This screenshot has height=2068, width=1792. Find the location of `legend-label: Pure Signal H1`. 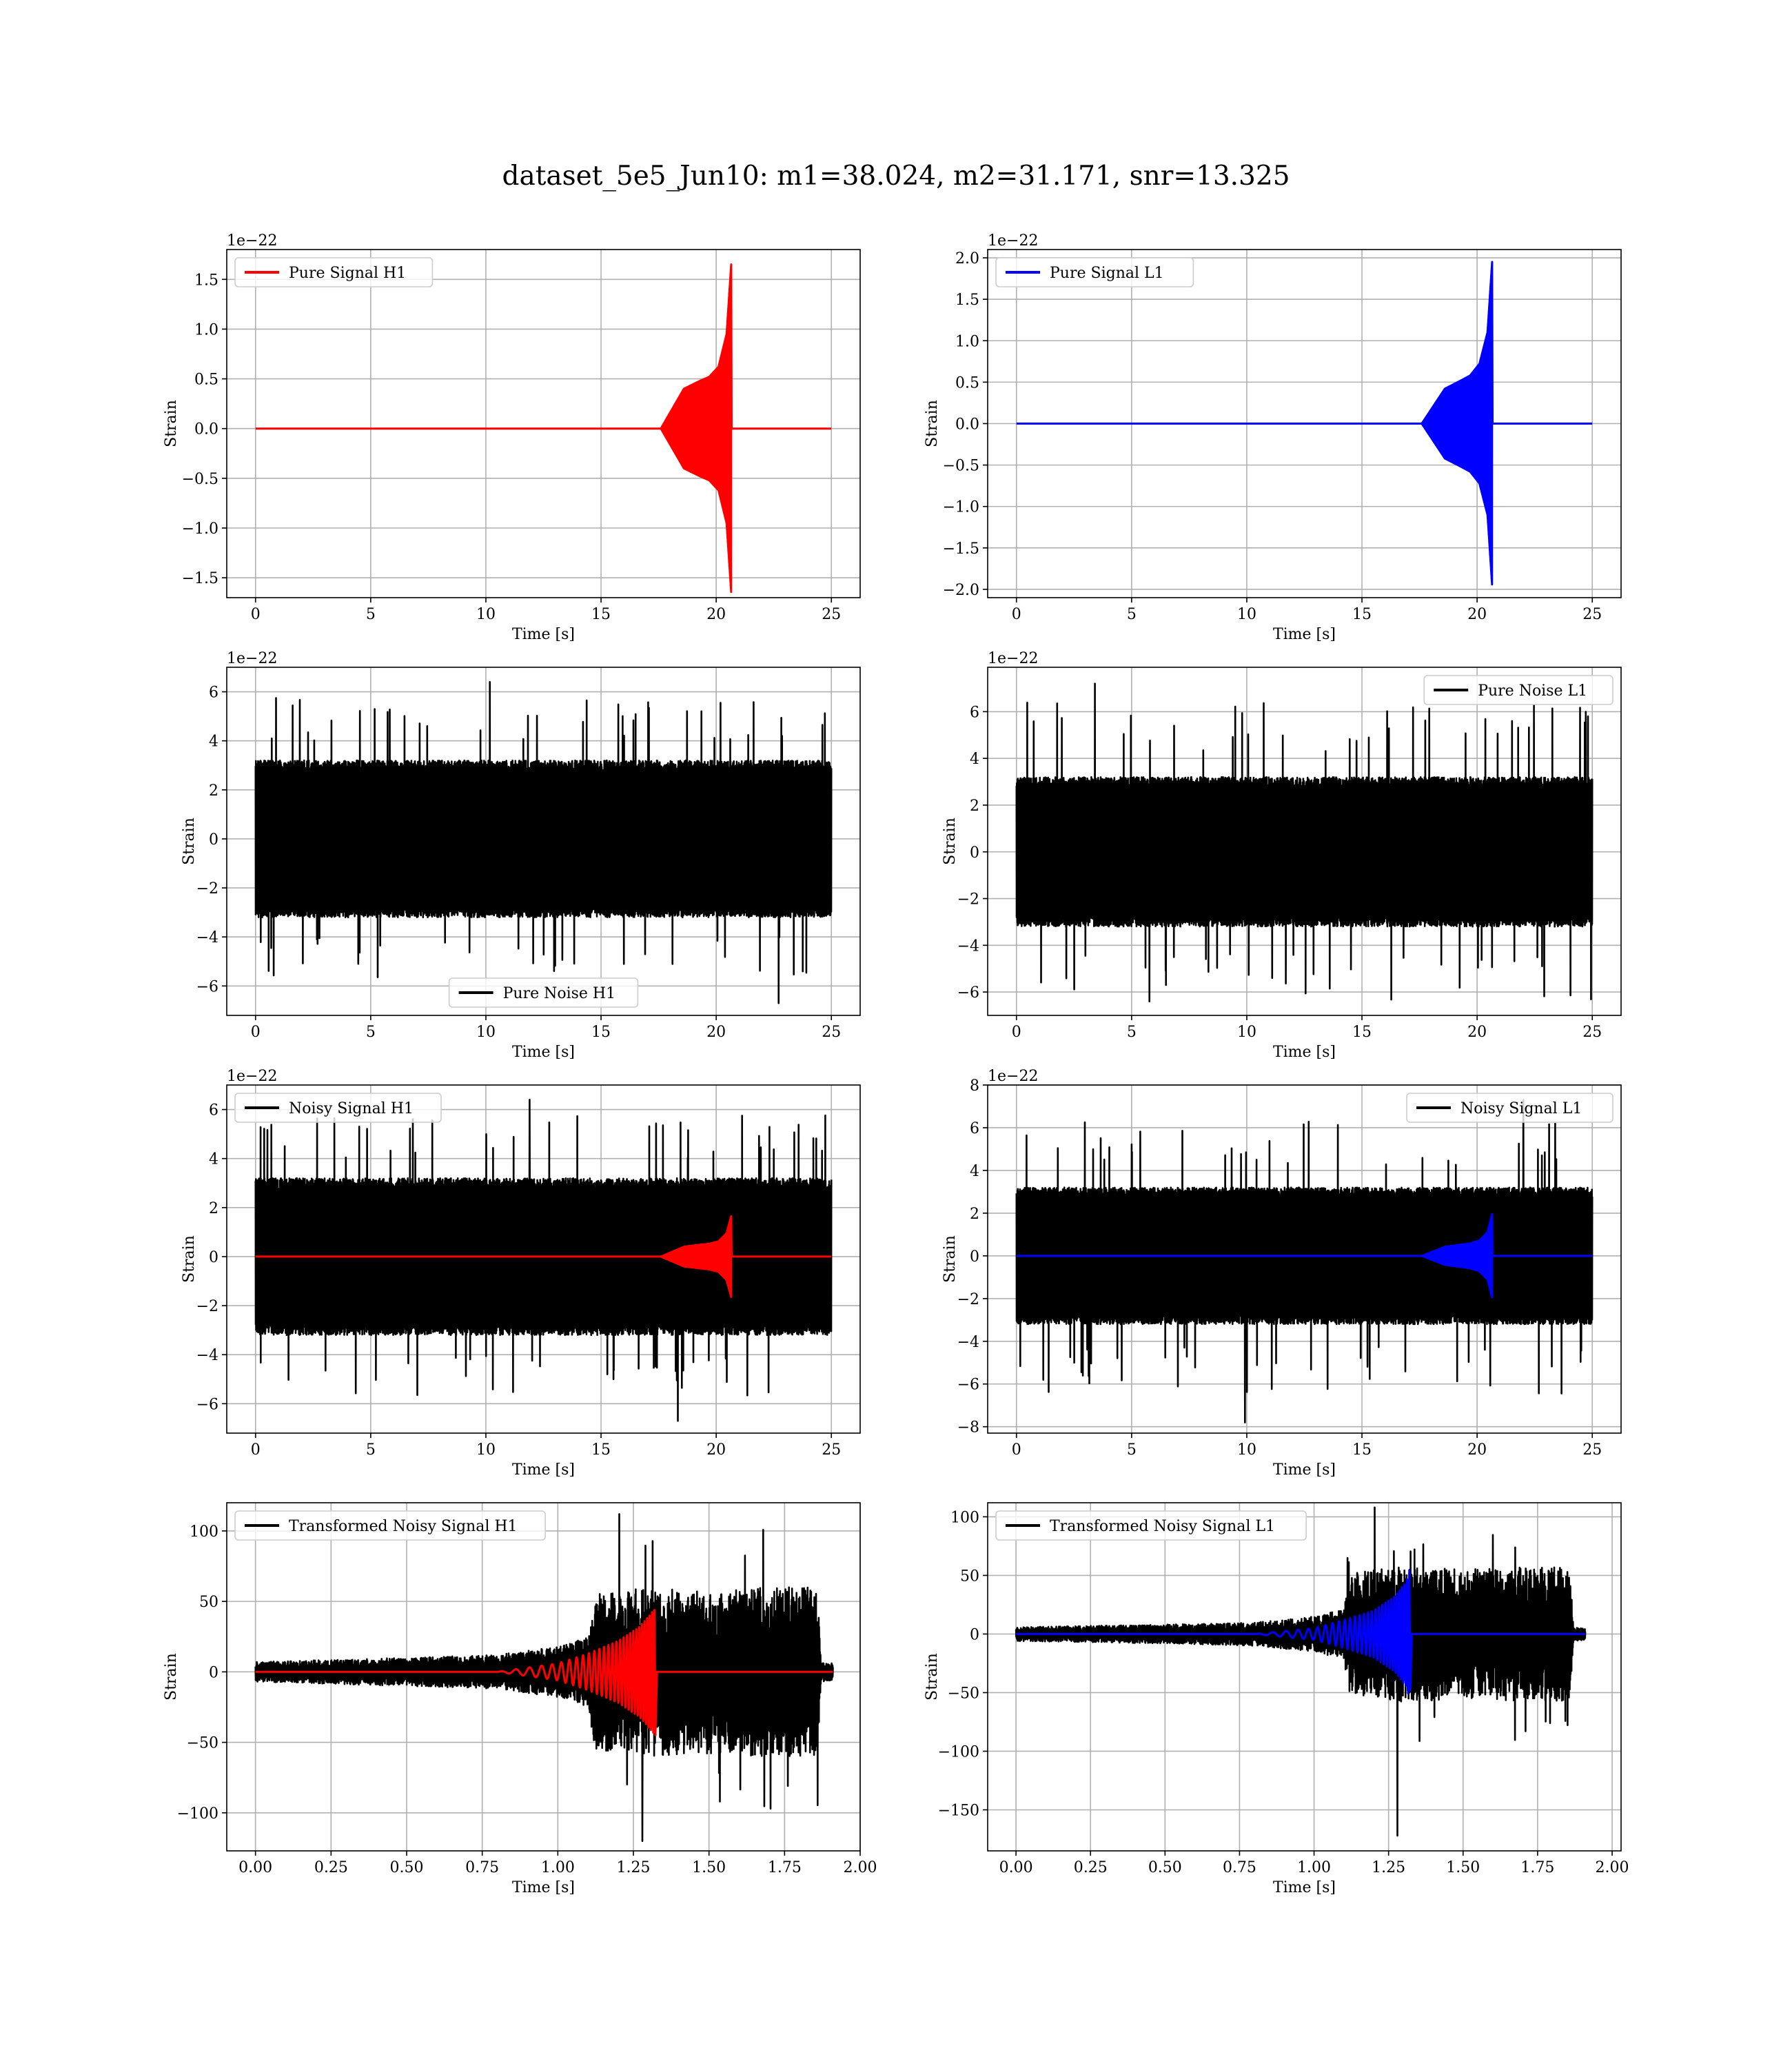

legend-label: Pure Signal H1 is located at coordinates (347, 273).